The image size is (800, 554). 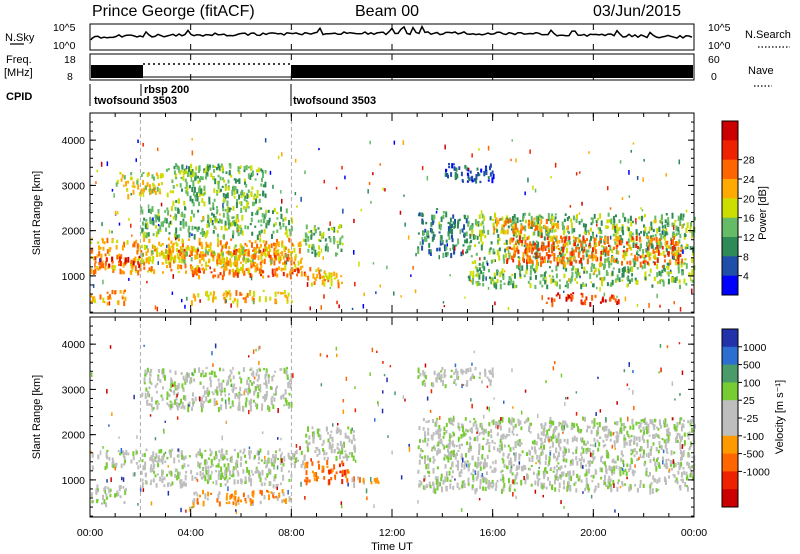 I want to click on power-colorbar-swatch, so click(x=730, y=285).